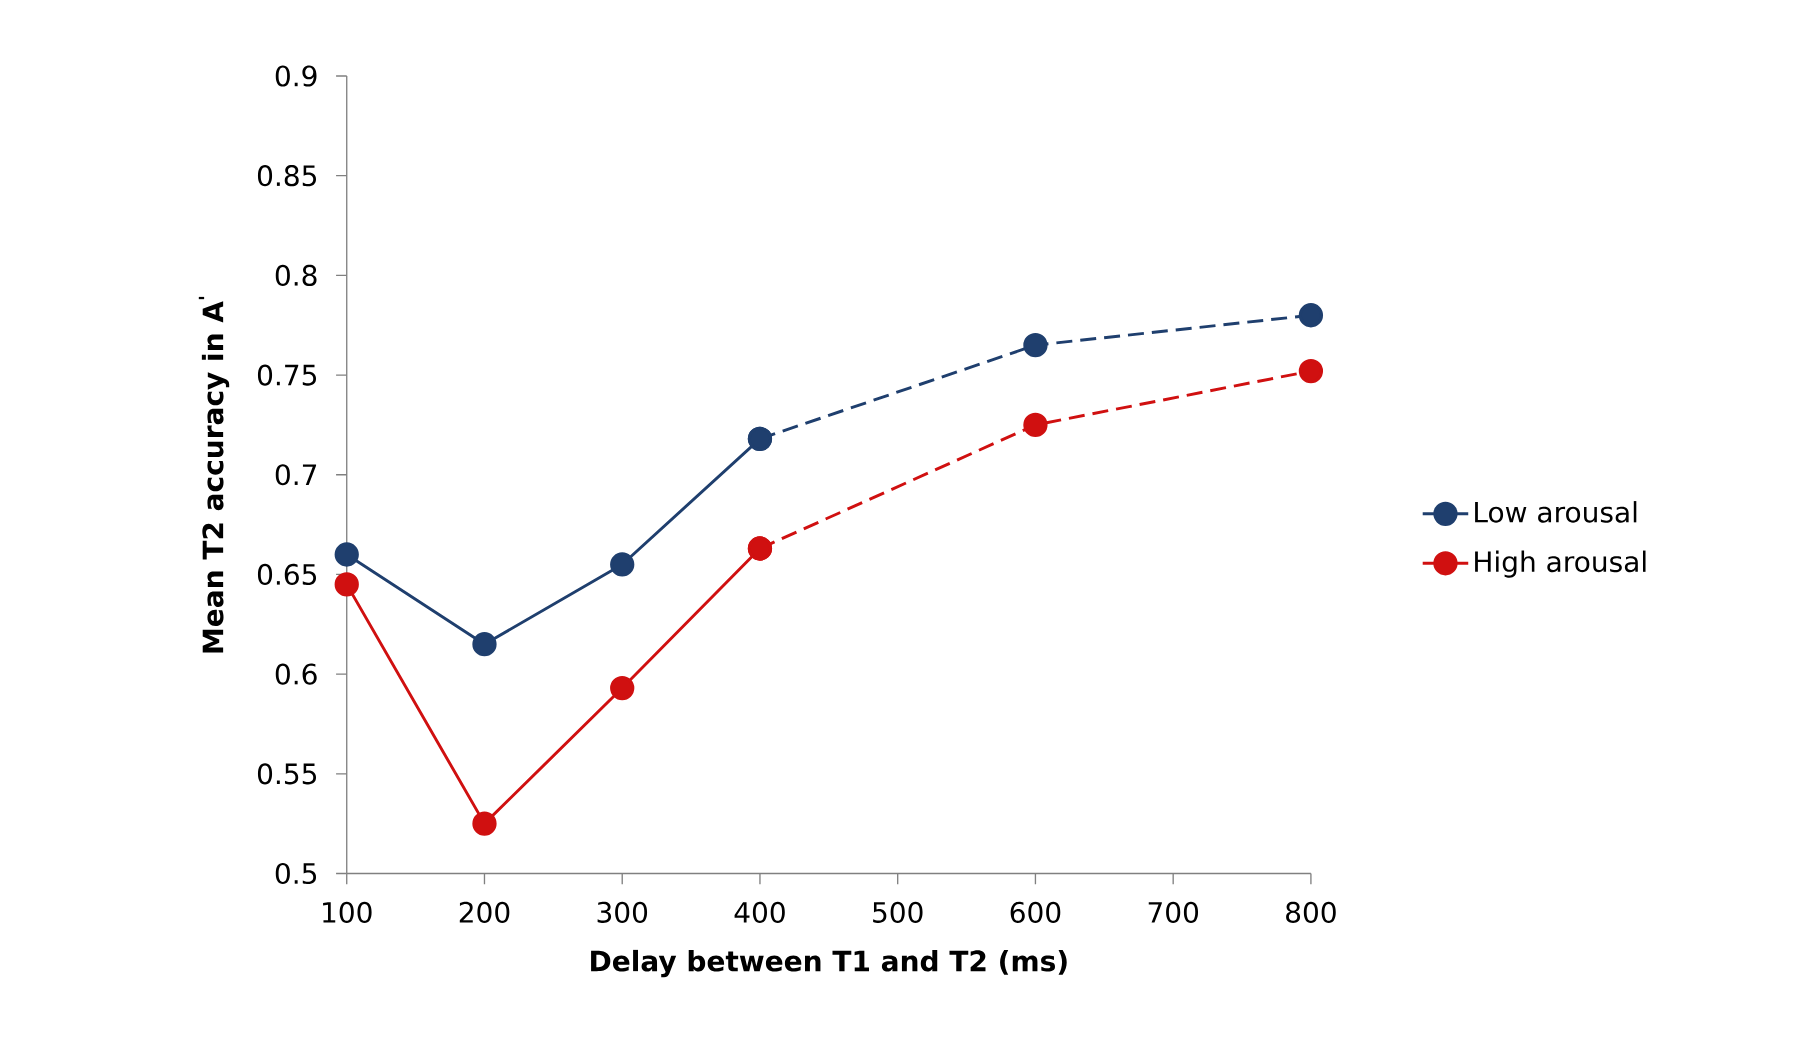 Image resolution: width=1807 pixels, height=1050 pixels. What do you see at coordinates (1556, 512) in the screenshot?
I see `legend-label: Low arousal` at bounding box center [1556, 512].